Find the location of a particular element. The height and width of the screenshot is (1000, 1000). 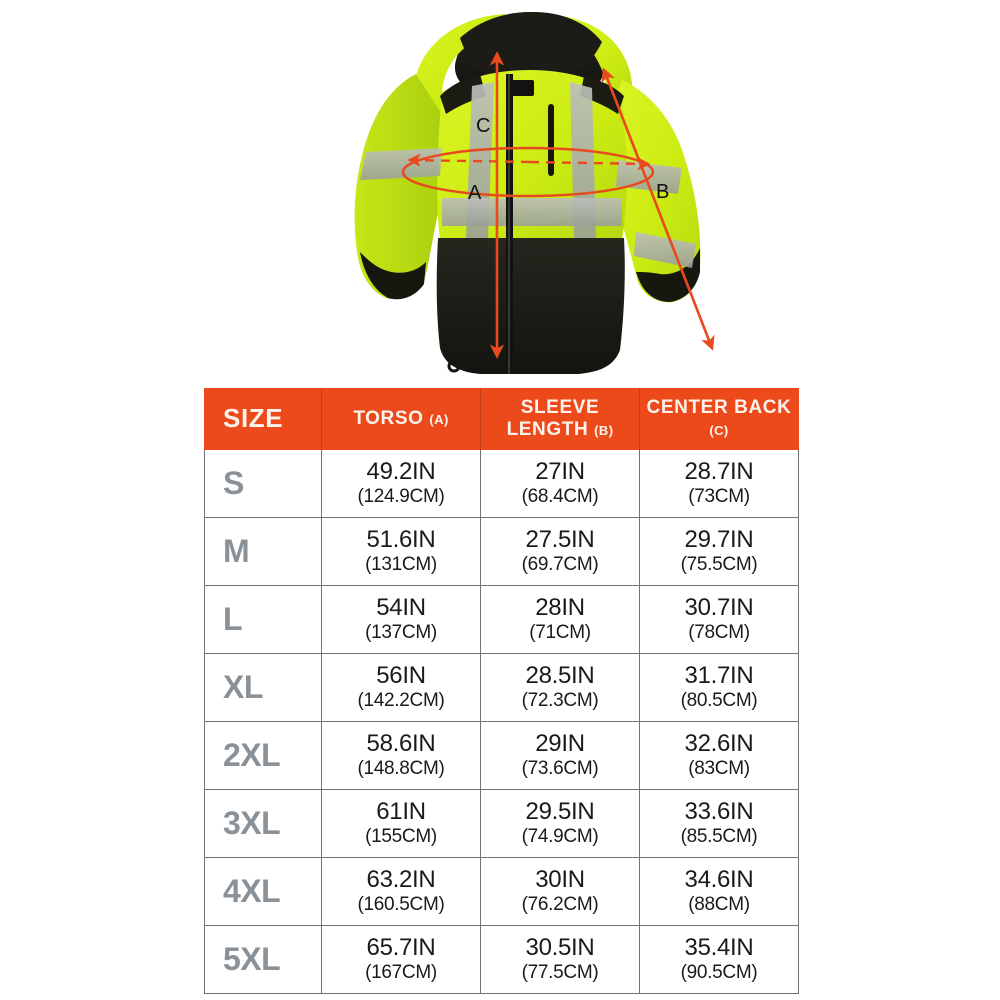

column-header-center-back-key: (C) is located at coordinates (719, 430).